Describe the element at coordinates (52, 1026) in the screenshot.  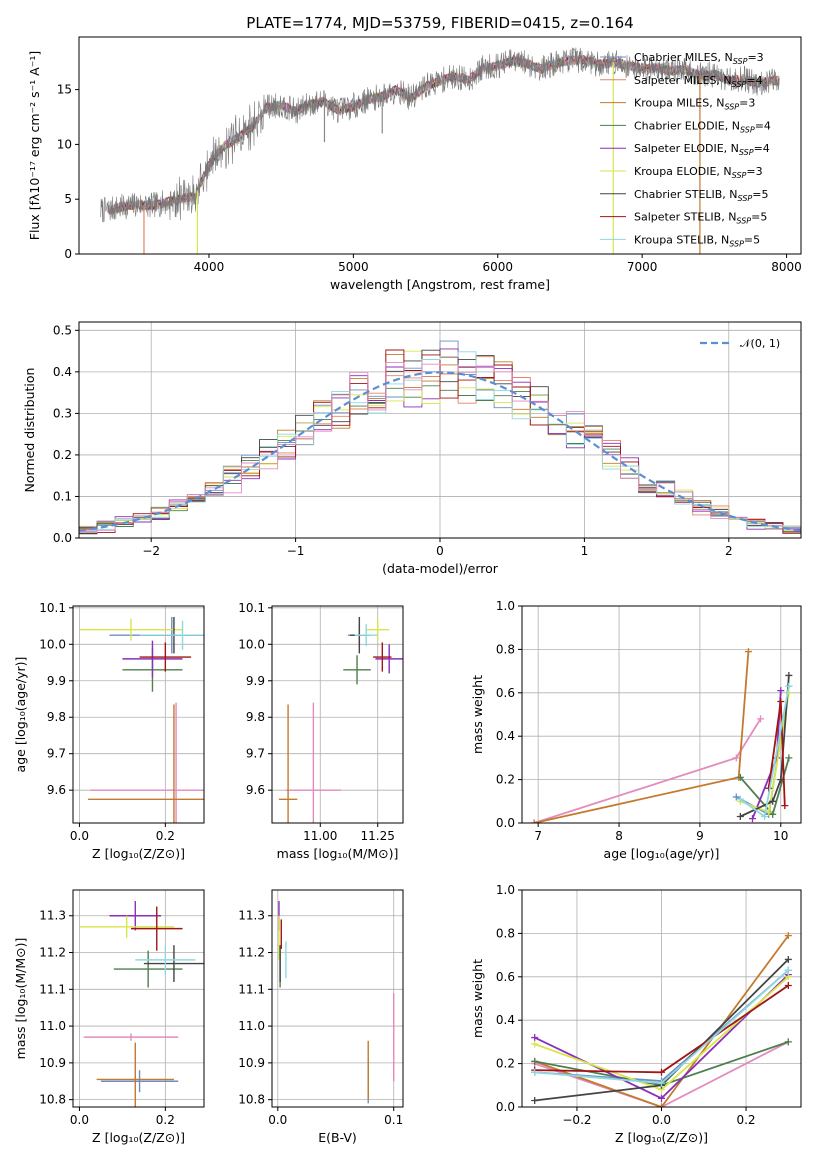
I see `y-tick-label: 11.0` at that location.